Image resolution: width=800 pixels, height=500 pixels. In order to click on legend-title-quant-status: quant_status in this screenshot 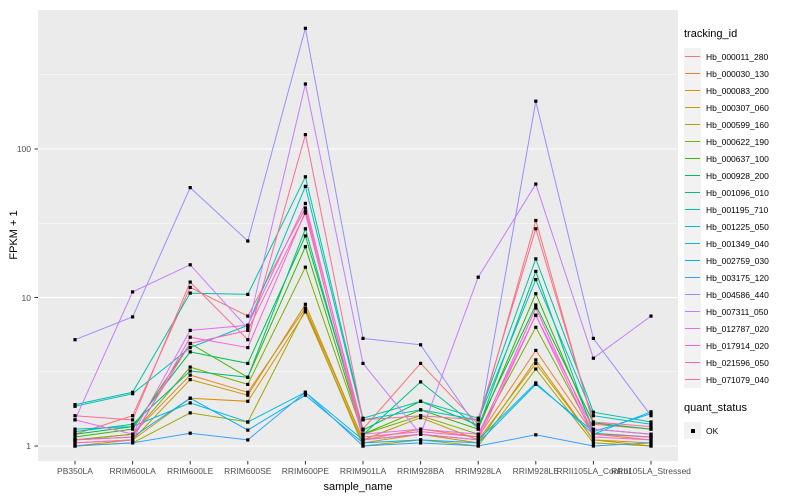, I will do `click(715, 408)`.